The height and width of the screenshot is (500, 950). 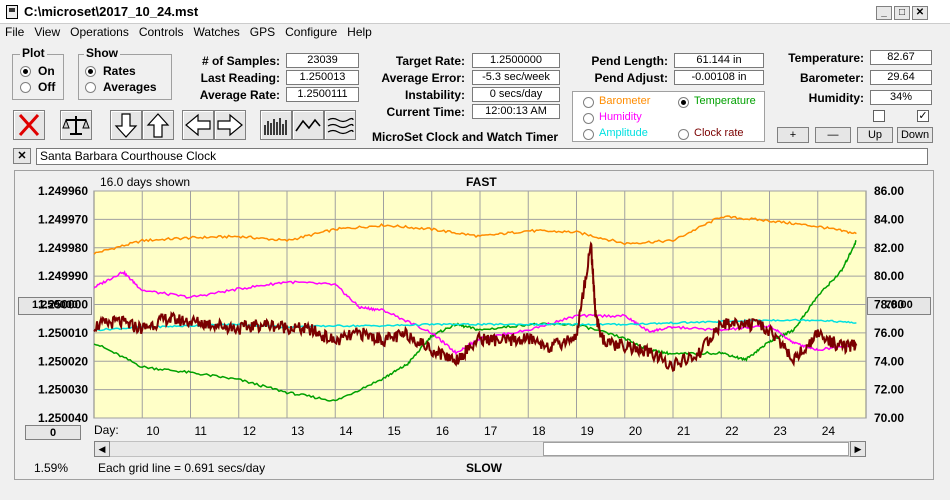 What do you see at coordinates (29, 125) in the screenshot?
I see `stop-button` at bounding box center [29, 125].